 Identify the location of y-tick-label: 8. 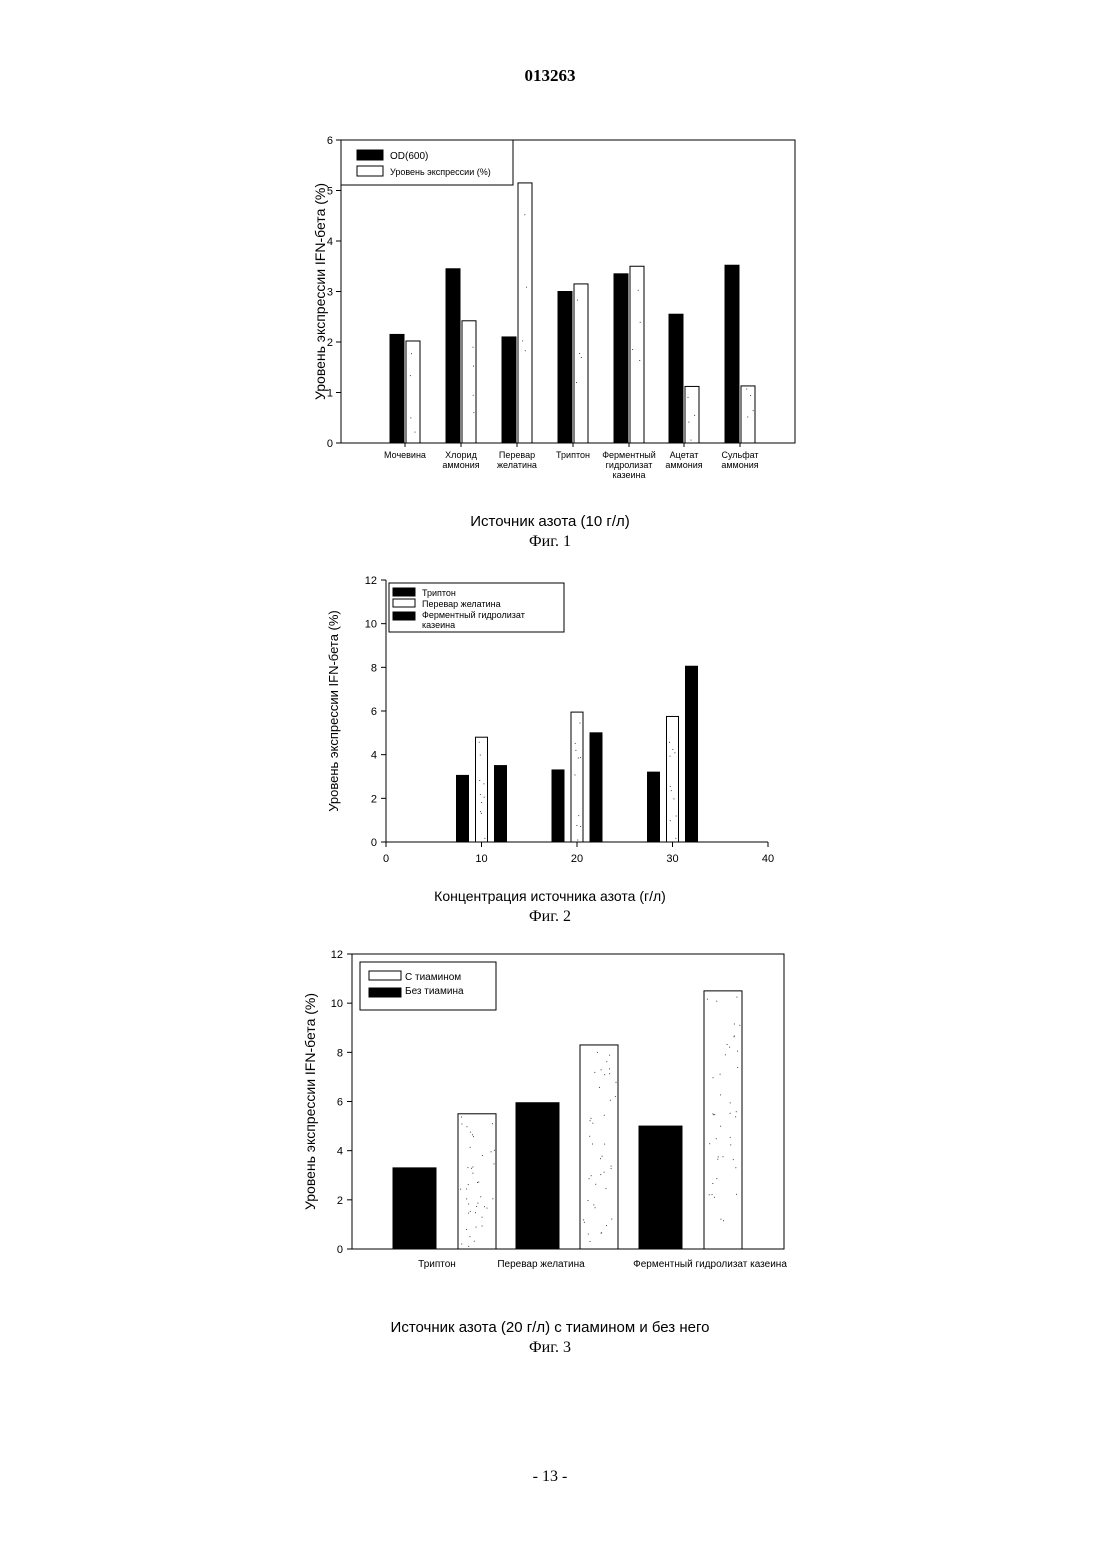
(340, 1053).